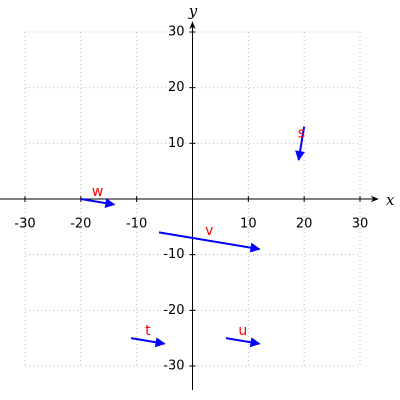 The width and height of the screenshot is (400, 400). What do you see at coordinates (148, 331) in the screenshot?
I see `vector-label: t` at bounding box center [148, 331].